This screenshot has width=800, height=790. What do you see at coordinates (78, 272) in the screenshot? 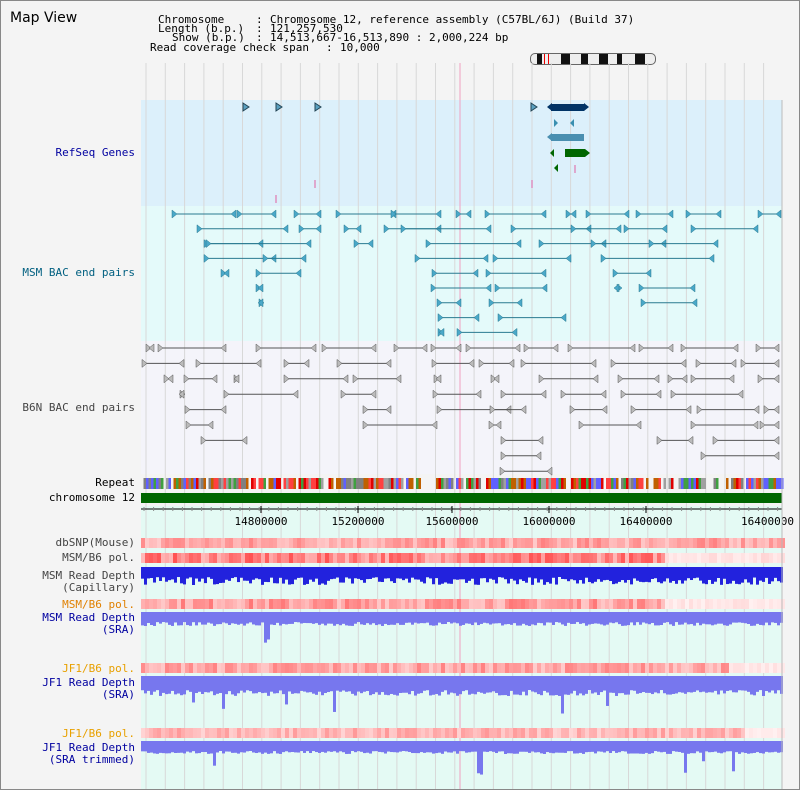
I see `track-label-msm-bac: MSM BAC end pairs` at bounding box center [78, 272].